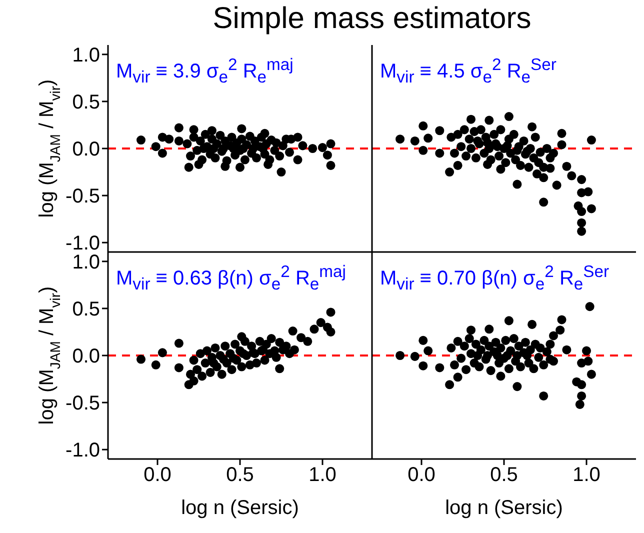 The height and width of the screenshot is (533, 644). What do you see at coordinates (86, 55) in the screenshot?
I see `y-tick-label: 1.0` at bounding box center [86, 55].